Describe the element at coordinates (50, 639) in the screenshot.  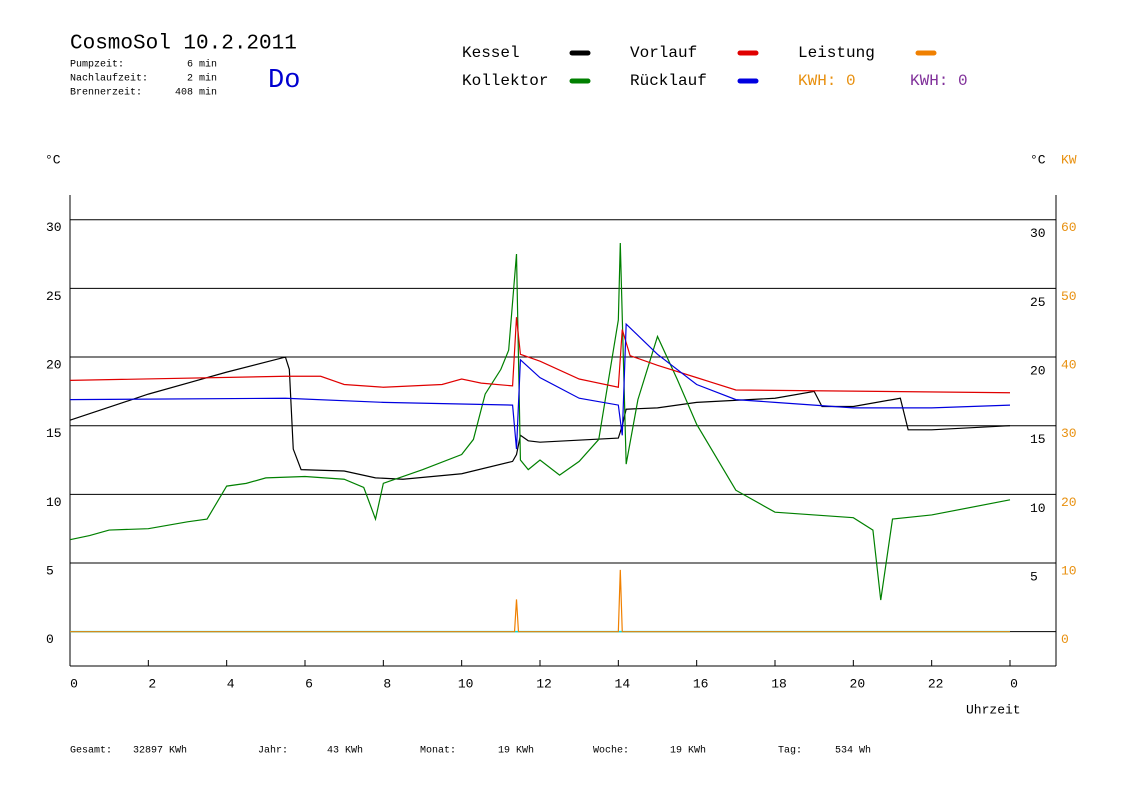
I see `y-tick-label: 0` at that location.